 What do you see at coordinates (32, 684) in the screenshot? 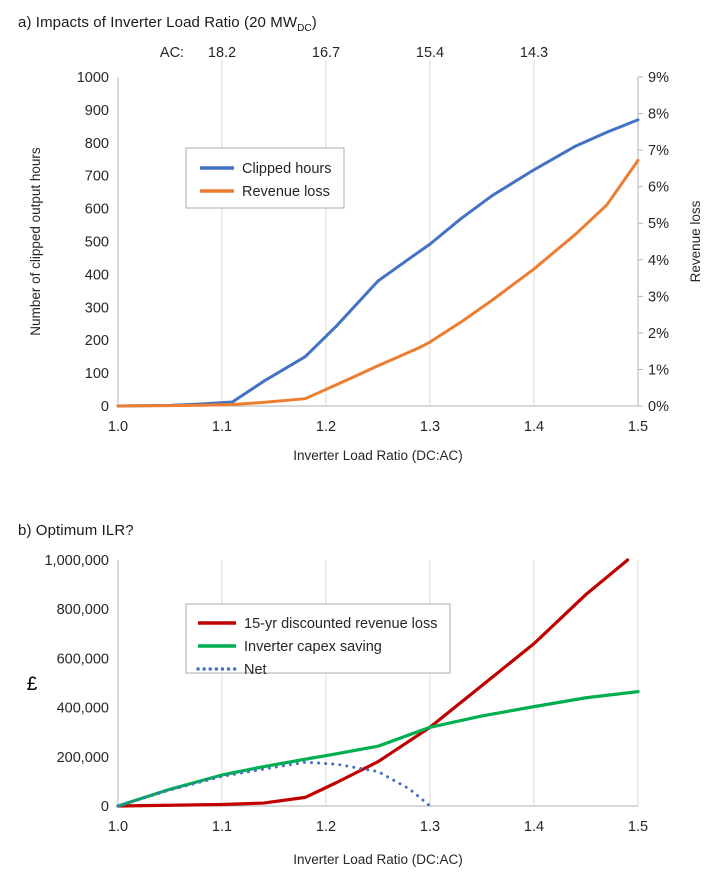
I see `y-axis-title: £` at bounding box center [32, 684].